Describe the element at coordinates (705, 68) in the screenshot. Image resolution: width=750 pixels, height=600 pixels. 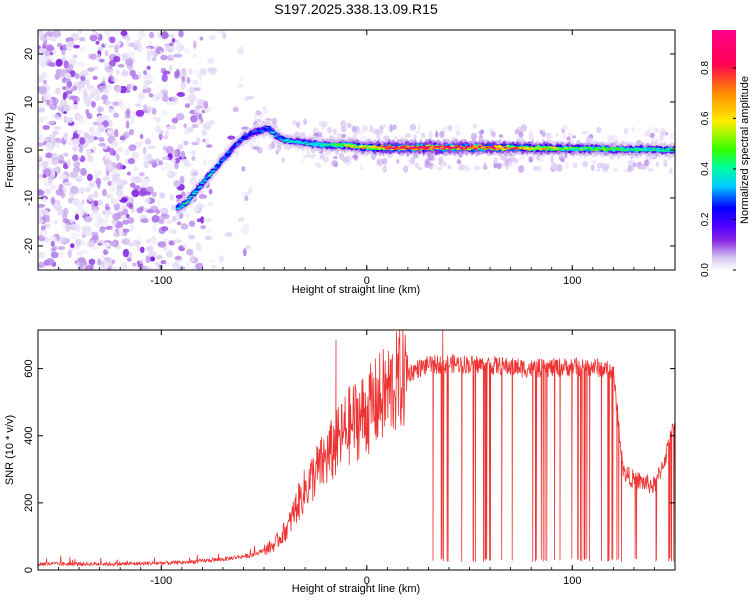
I see `colorbar-tick-label: 0.8` at that location.